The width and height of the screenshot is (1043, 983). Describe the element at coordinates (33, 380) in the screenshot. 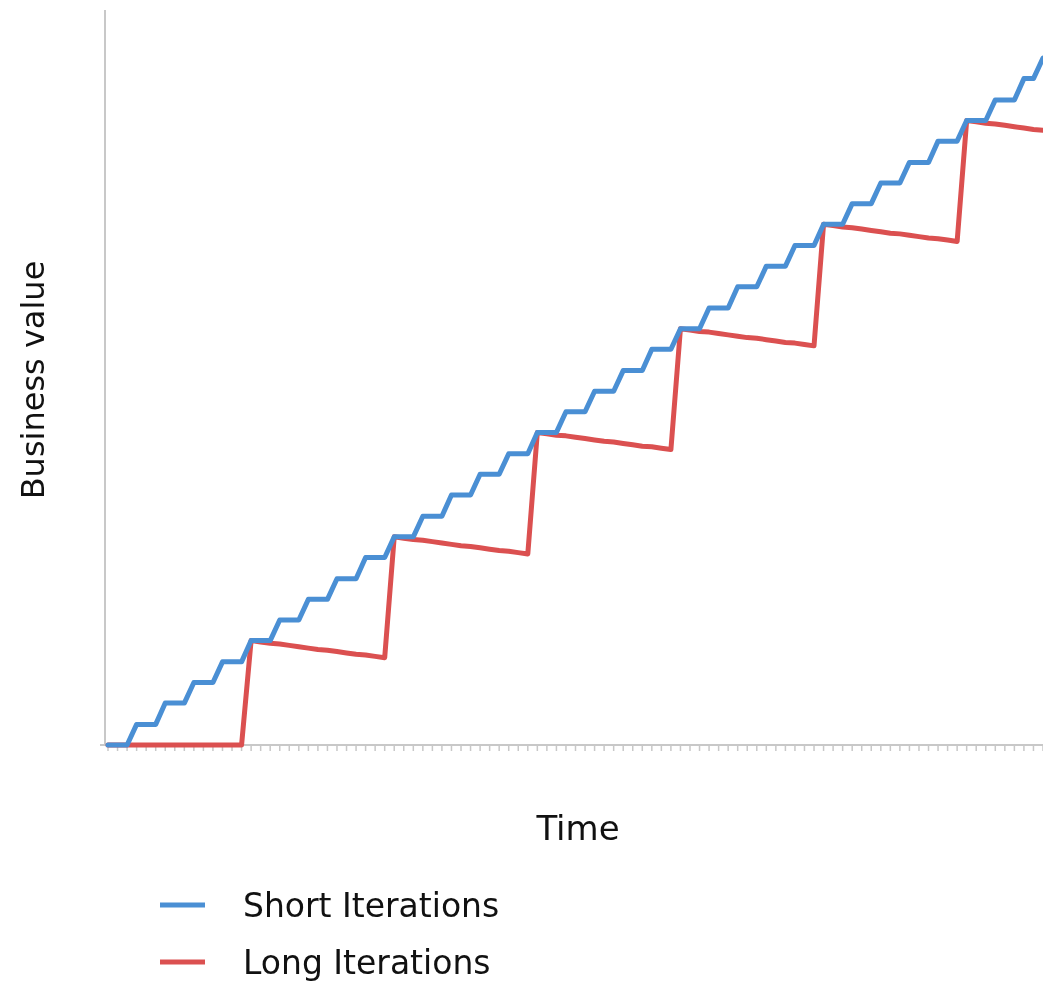

I see `y-axis-title: Business value` at that location.